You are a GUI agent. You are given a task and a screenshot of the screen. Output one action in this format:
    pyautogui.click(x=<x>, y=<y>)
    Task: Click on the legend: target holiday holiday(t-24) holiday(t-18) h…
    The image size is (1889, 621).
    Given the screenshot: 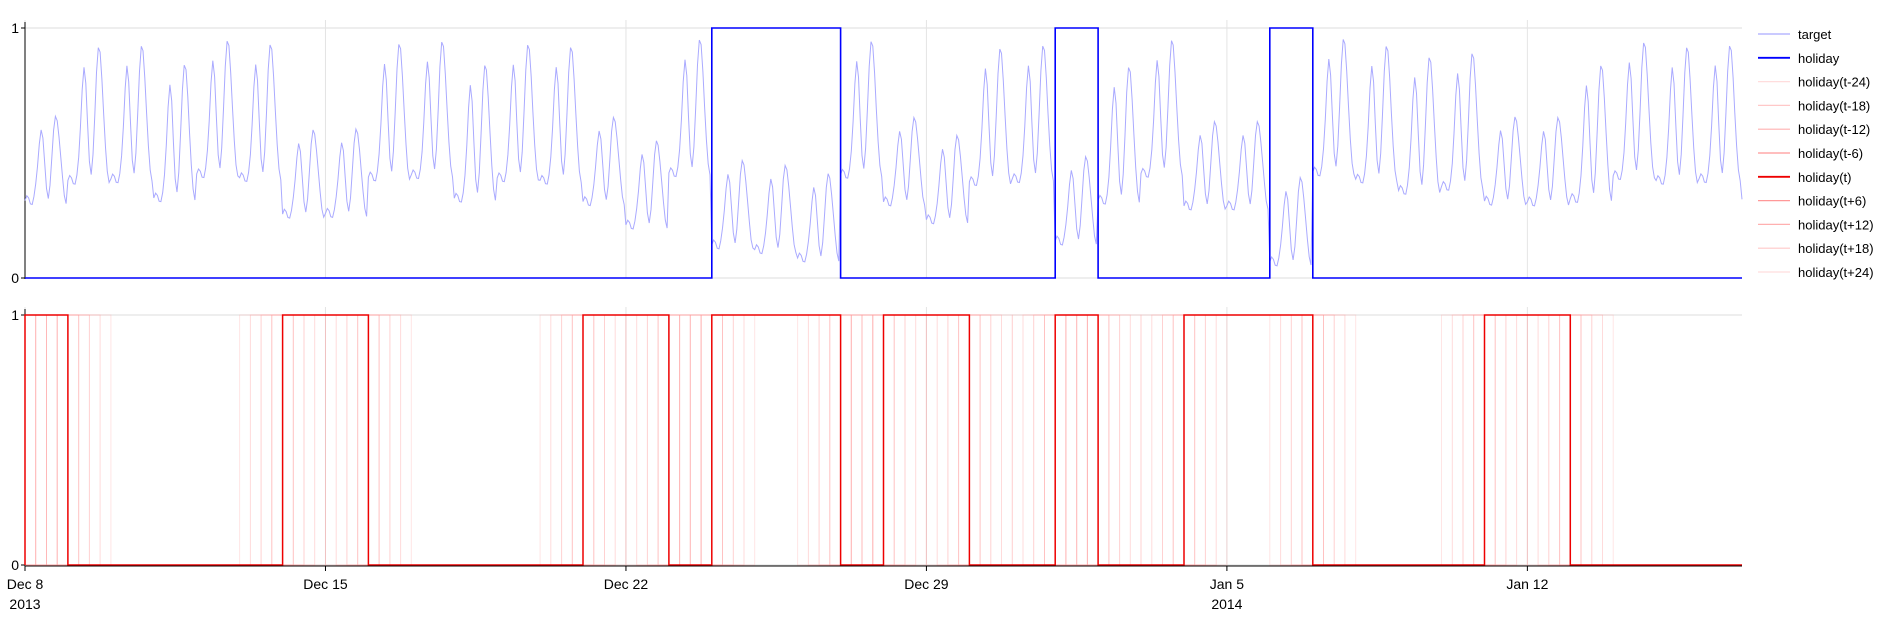 What is the action you would take?
    pyautogui.click(x=1816, y=153)
    